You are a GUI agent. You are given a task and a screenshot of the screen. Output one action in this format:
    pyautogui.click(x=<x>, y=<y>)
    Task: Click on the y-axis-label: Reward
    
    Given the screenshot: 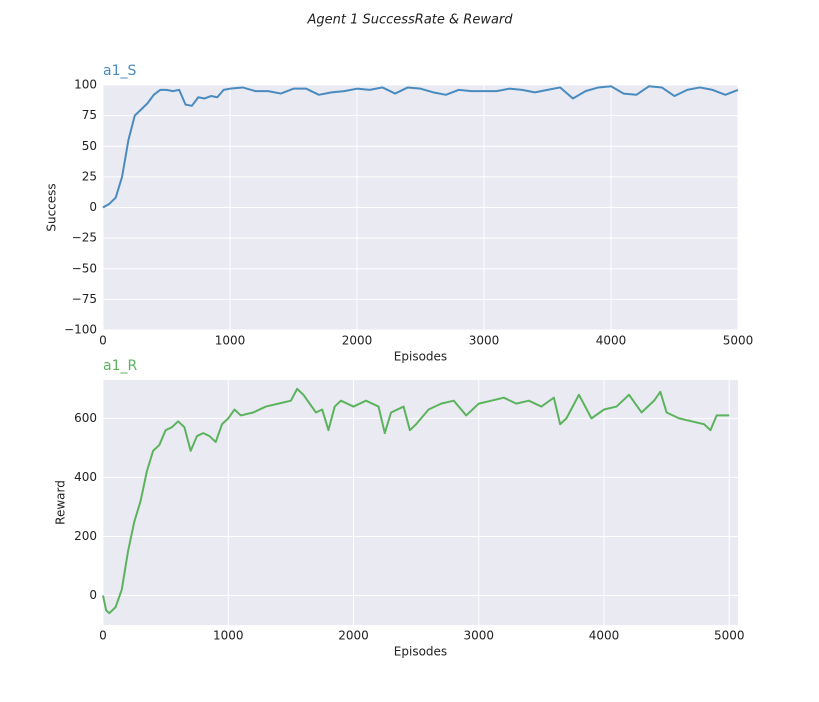 What is the action you would take?
    pyautogui.click(x=61, y=502)
    